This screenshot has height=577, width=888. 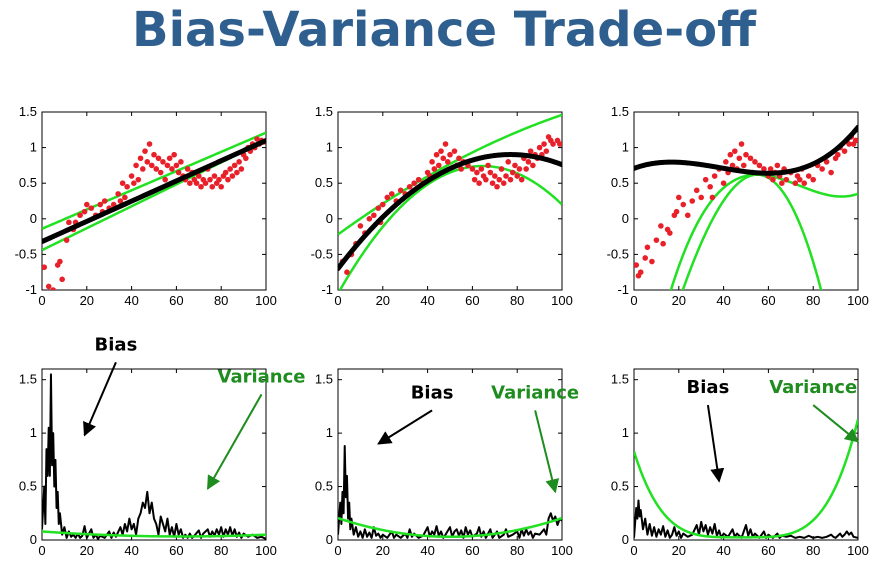 I want to click on bias-arrow, so click(x=100, y=399).